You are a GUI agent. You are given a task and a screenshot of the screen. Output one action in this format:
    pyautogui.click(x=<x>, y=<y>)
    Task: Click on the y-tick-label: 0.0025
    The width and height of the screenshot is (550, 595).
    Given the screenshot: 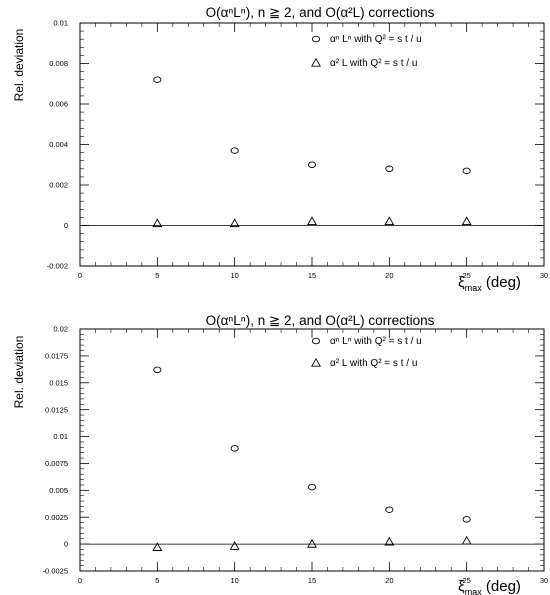 What is the action you would take?
    pyautogui.click(x=56, y=517)
    